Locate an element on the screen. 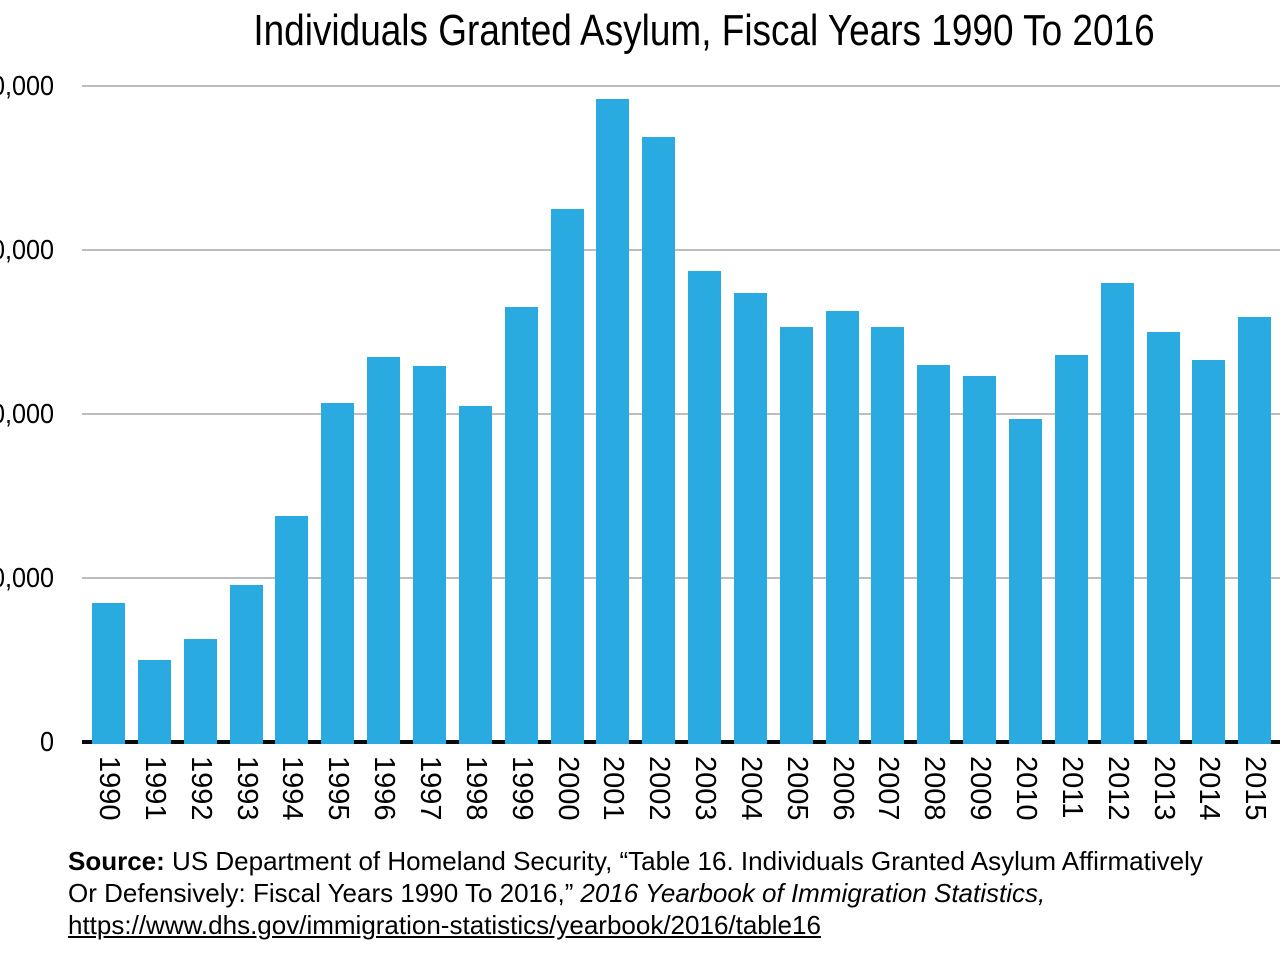  x-axis-label: 2001 is located at coordinates (613, 788).